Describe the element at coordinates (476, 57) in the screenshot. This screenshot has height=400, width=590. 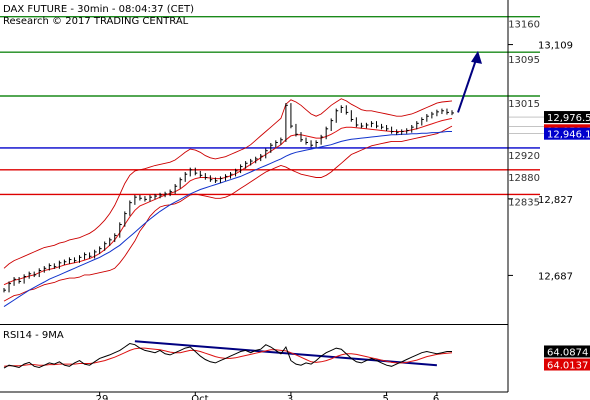
I see `arrow-head` at that location.